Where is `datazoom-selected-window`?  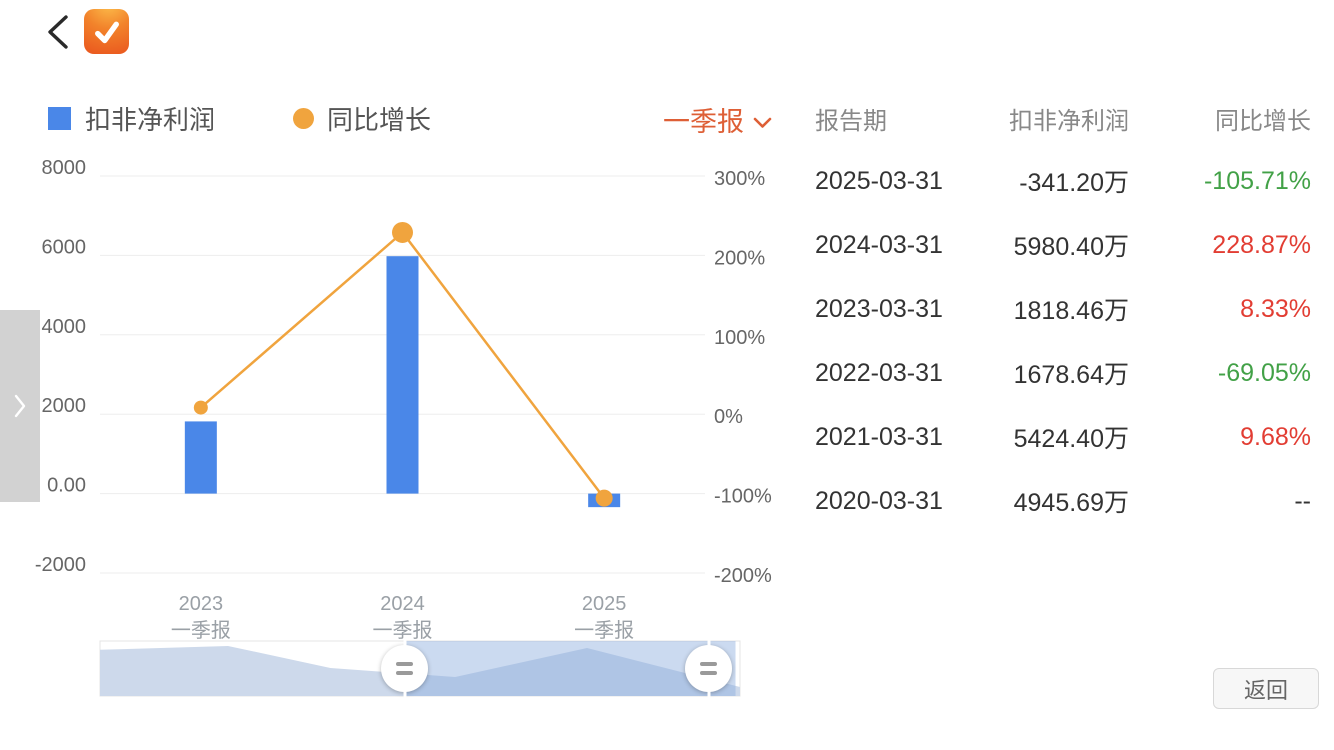
datazoom-selected-window is located at coordinates (570, 668).